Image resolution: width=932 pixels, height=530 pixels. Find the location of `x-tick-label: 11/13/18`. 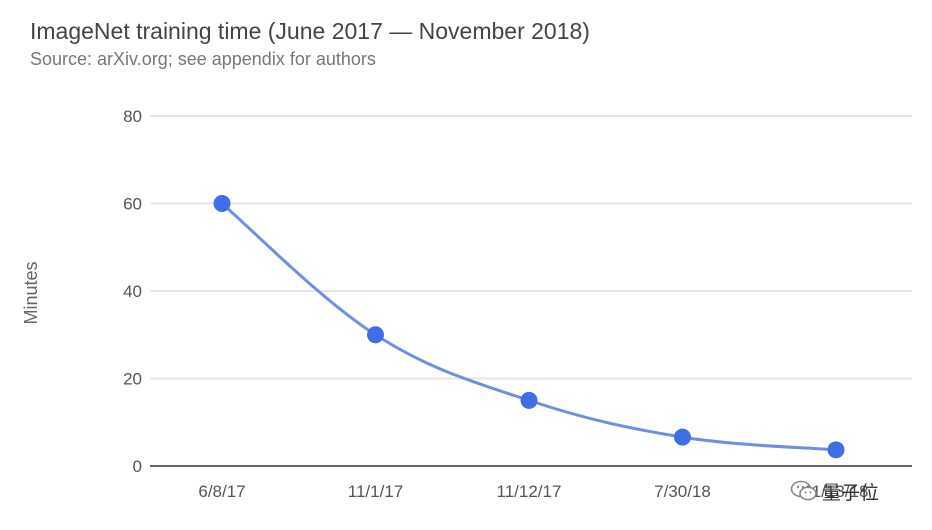

x-tick-label: 11/13/18 is located at coordinates (836, 491).